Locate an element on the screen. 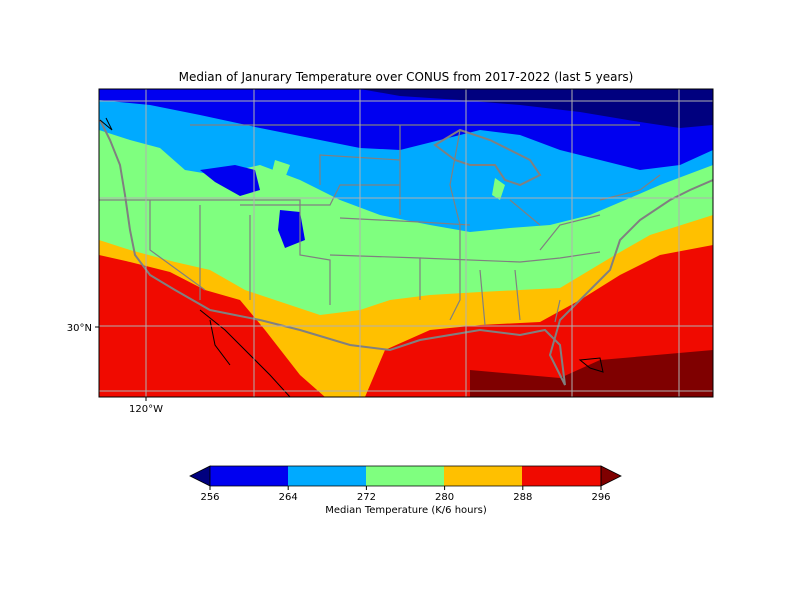 Image resolution: width=792 pixels, height=612 pixels. colorbar-tick-label: 296 is located at coordinates (600, 497).